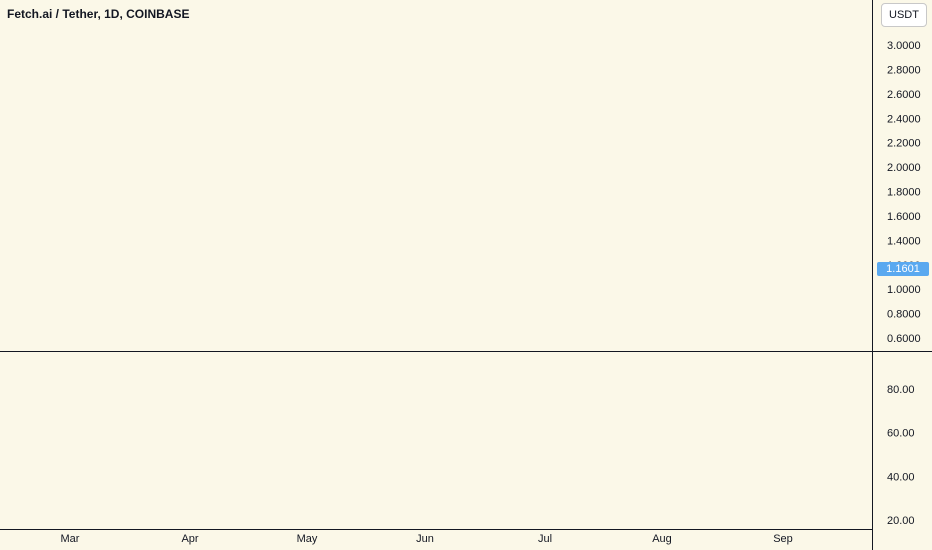 Image resolution: width=932 pixels, height=550 pixels. What do you see at coordinates (903, 269) in the screenshot?
I see `current-price-label: 1.1601` at bounding box center [903, 269].